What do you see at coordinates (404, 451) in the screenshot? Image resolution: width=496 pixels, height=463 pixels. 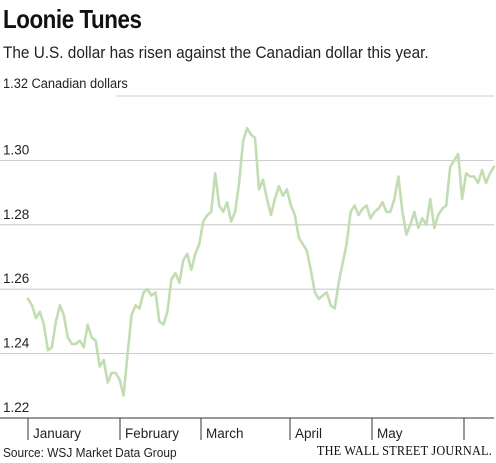 I see `publisher-logo: THE WALL STREET JOURNAL.` at bounding box center [404, 451].